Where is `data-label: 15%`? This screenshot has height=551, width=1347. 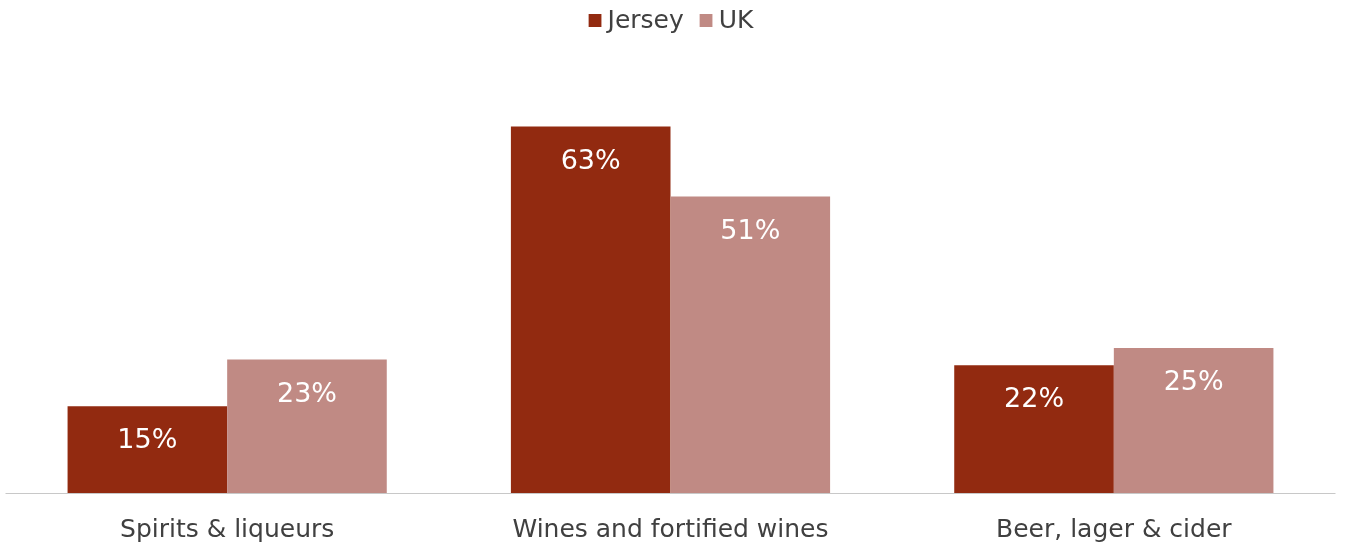
data-label: 15% is located at coordinates (147, 439).